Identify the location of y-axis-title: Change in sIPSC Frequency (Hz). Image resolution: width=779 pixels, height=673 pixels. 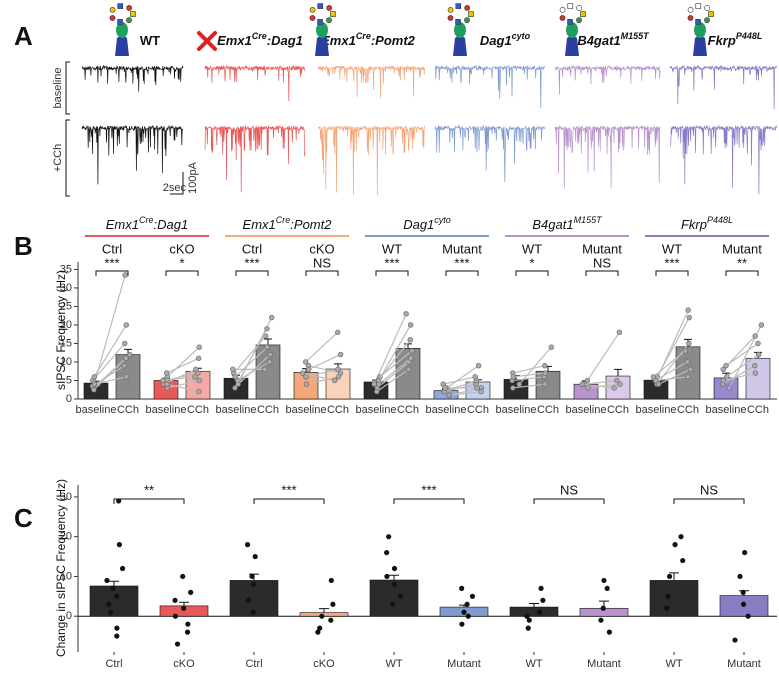
(61, 568).